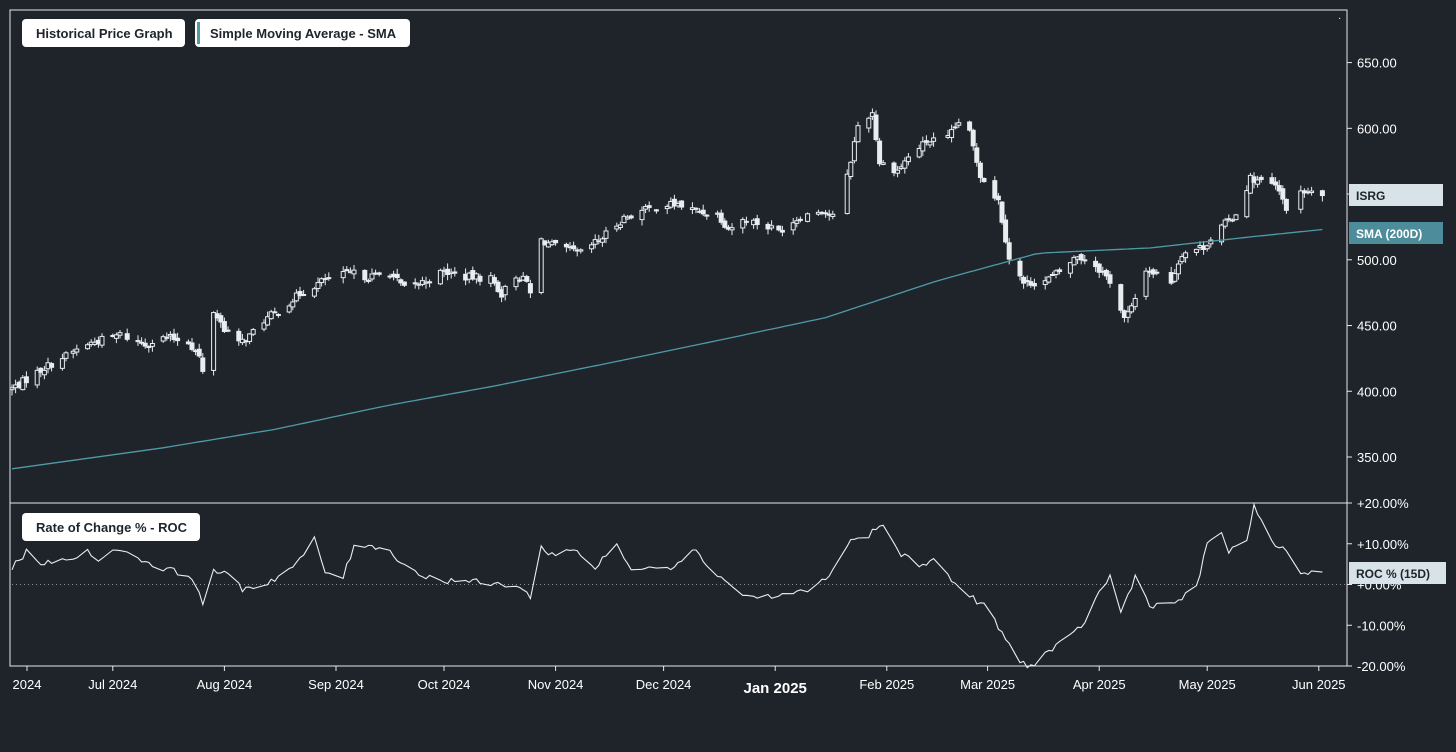 The image size is (1456, 752). Describe the element at coordinates (111, 527) in the screenshot. I see `legend-roc: Rate of Change % - ROC` at that location.